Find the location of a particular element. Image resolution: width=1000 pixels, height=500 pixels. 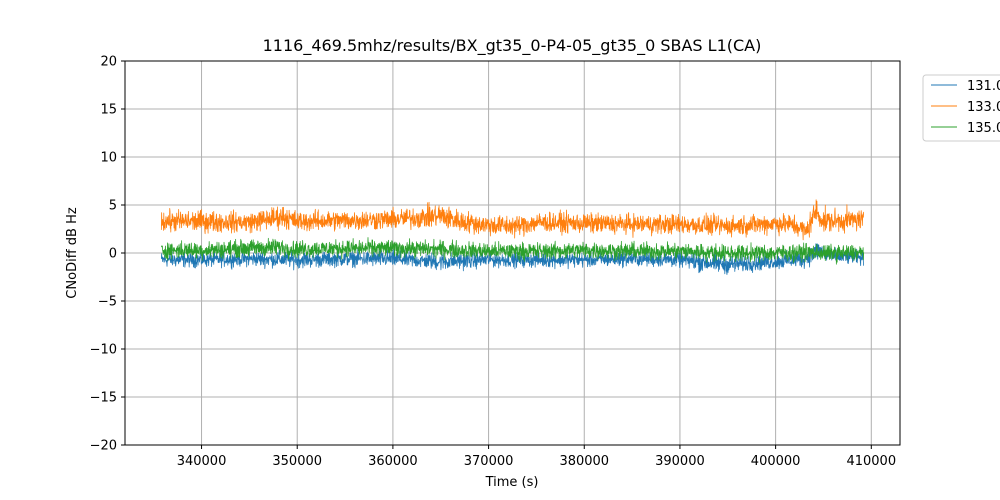

y-tick-label: −15 is located at coordinates (103, 398).